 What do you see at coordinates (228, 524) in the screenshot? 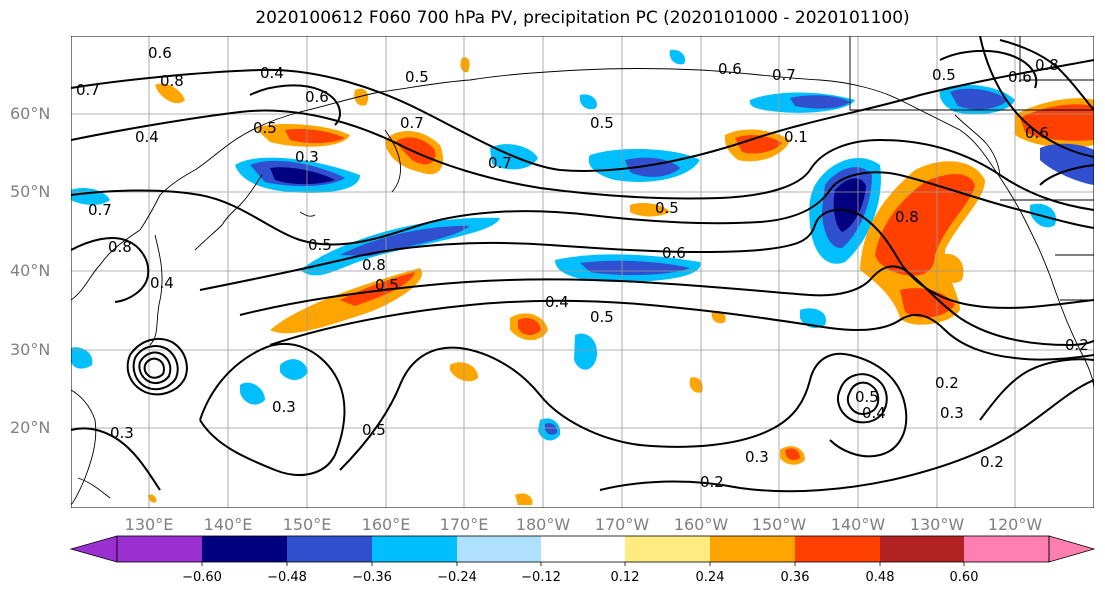
I see `lon-label: 140°E` at bounding box center [228, 524].